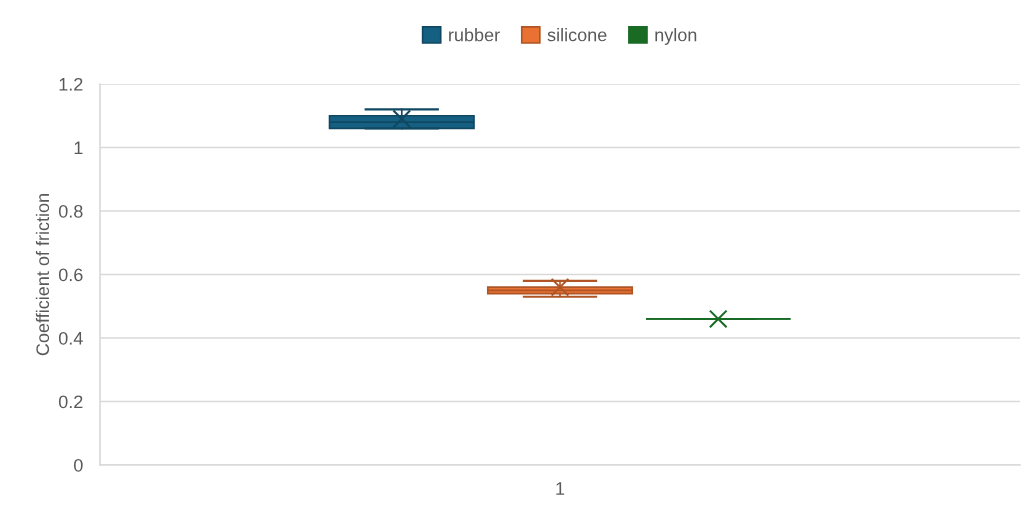 Image resolution: width=1021 pixels, height=506 pixels. I want to click on legend-label: nylon, so click(676, 36).